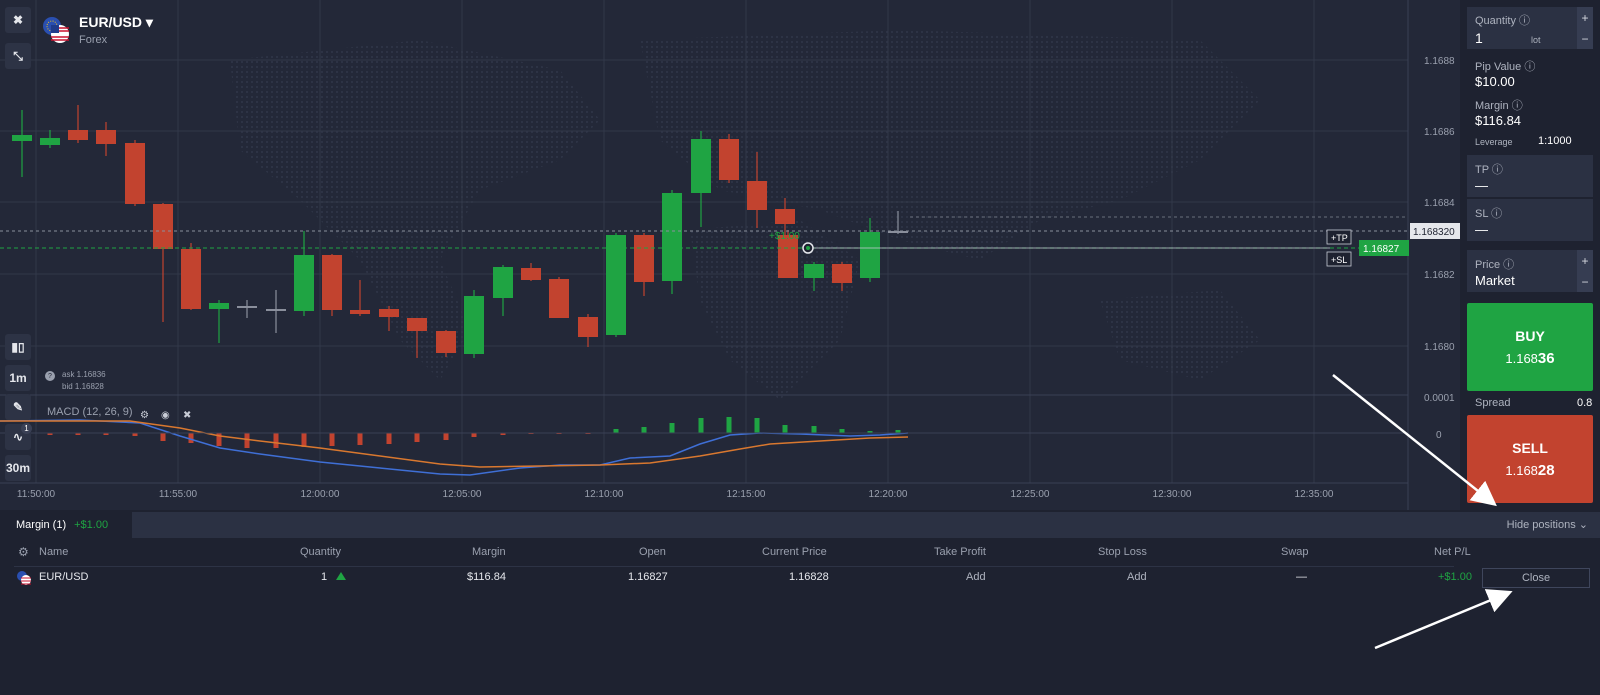 This screenshot has width=1600, height=695. Describe the element at coordinates (1452, 552) in the screenshot. I see `col-net-pl: Net P/L` at that location.